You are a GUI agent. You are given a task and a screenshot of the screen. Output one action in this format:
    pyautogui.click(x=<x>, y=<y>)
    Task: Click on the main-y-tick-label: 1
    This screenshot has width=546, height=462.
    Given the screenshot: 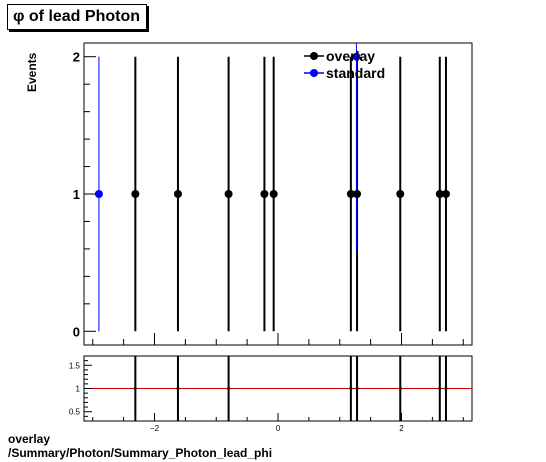 What is the action you would take?
    pyautogui.click(x=76, y=194)
    